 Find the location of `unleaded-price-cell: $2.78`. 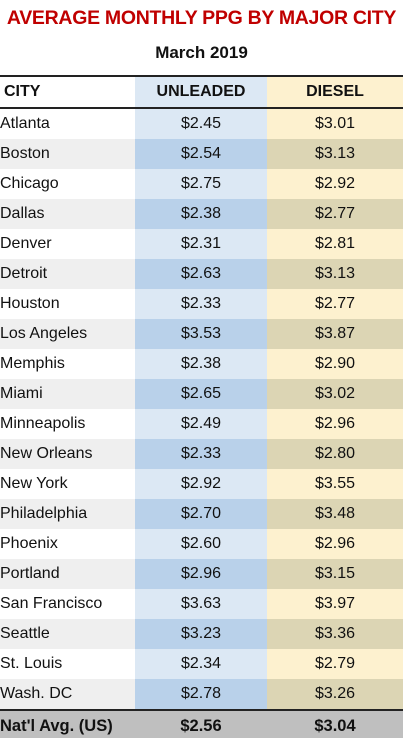

unleaded-price-cell: $2.78 is located at coordinates (201, 694).